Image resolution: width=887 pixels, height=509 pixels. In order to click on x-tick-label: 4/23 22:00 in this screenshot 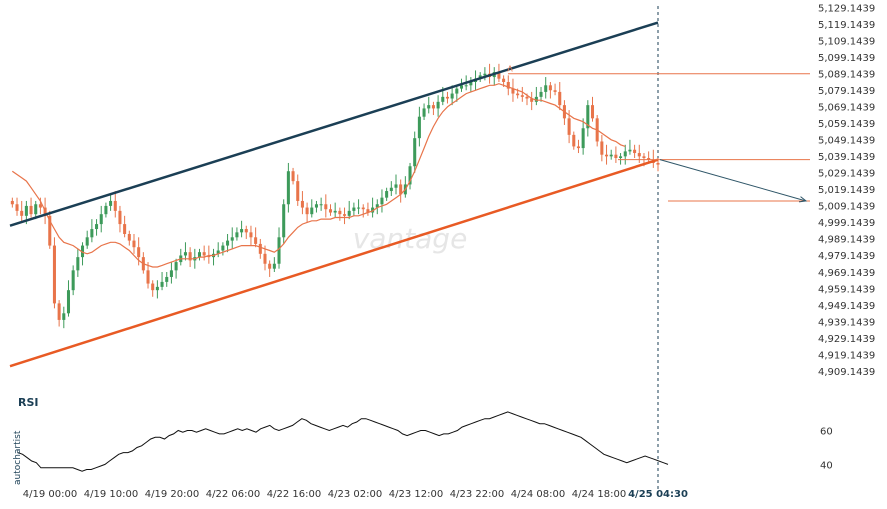, I will do `click(477, 494)`.